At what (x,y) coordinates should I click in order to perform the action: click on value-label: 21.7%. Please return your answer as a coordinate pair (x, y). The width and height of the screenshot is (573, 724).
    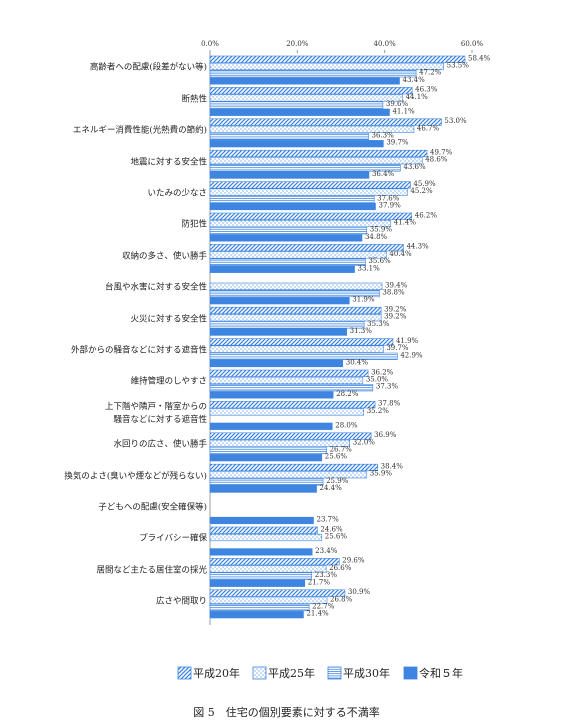
    Looking at the image, I should click on (319, 582).